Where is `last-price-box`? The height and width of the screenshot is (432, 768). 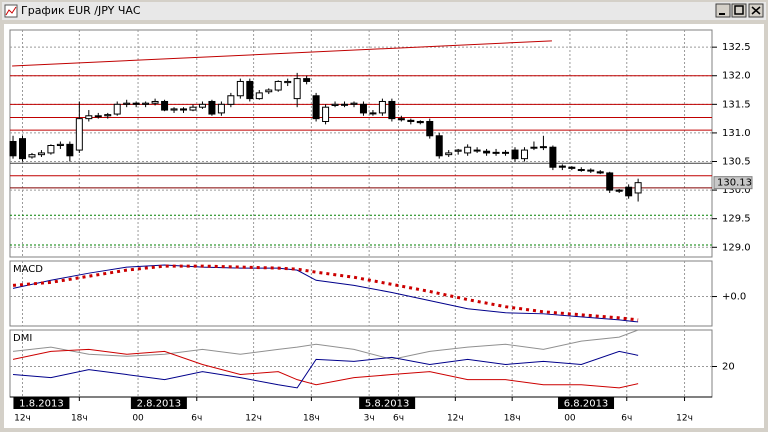
last-price-box is located at coordinates (733, 183).